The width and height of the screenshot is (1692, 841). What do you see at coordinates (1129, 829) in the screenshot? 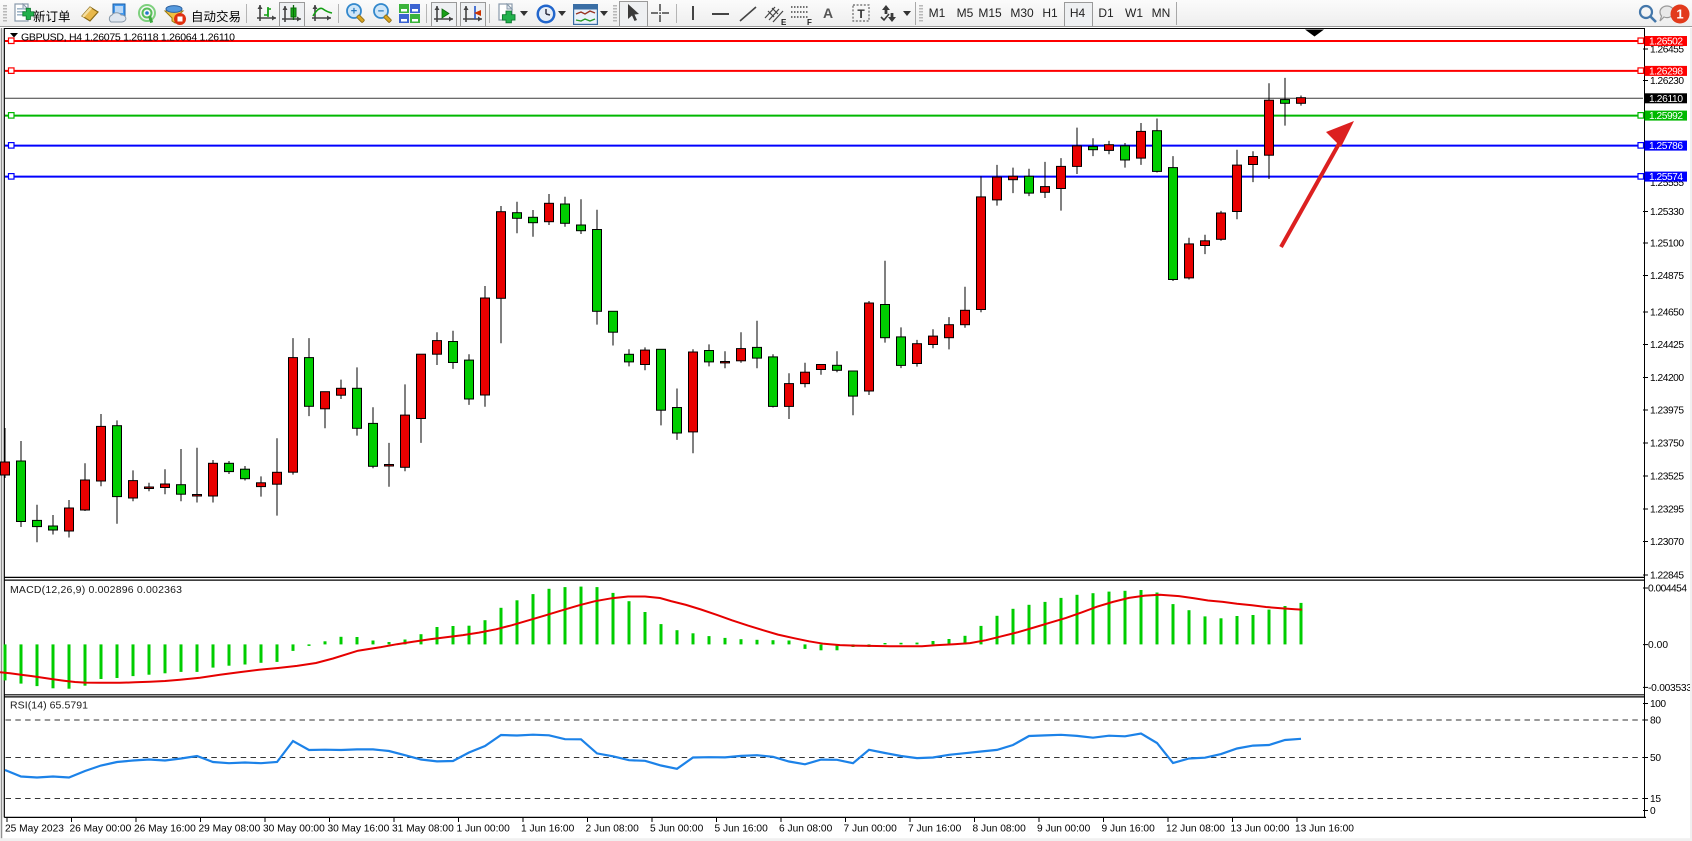
I see `svg-text: 9 Jun 16:00` at bounding box center [1129, 829].